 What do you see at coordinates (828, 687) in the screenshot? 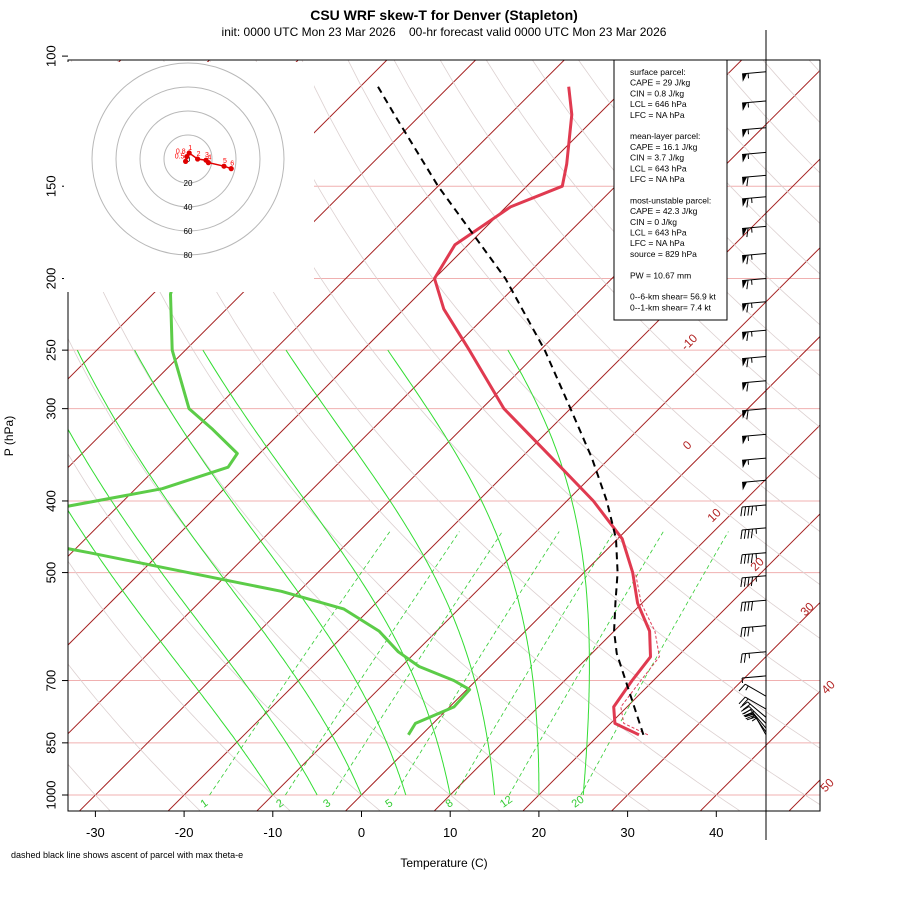
I see `isotherm-label: 40` at bounding box center [828, 687].